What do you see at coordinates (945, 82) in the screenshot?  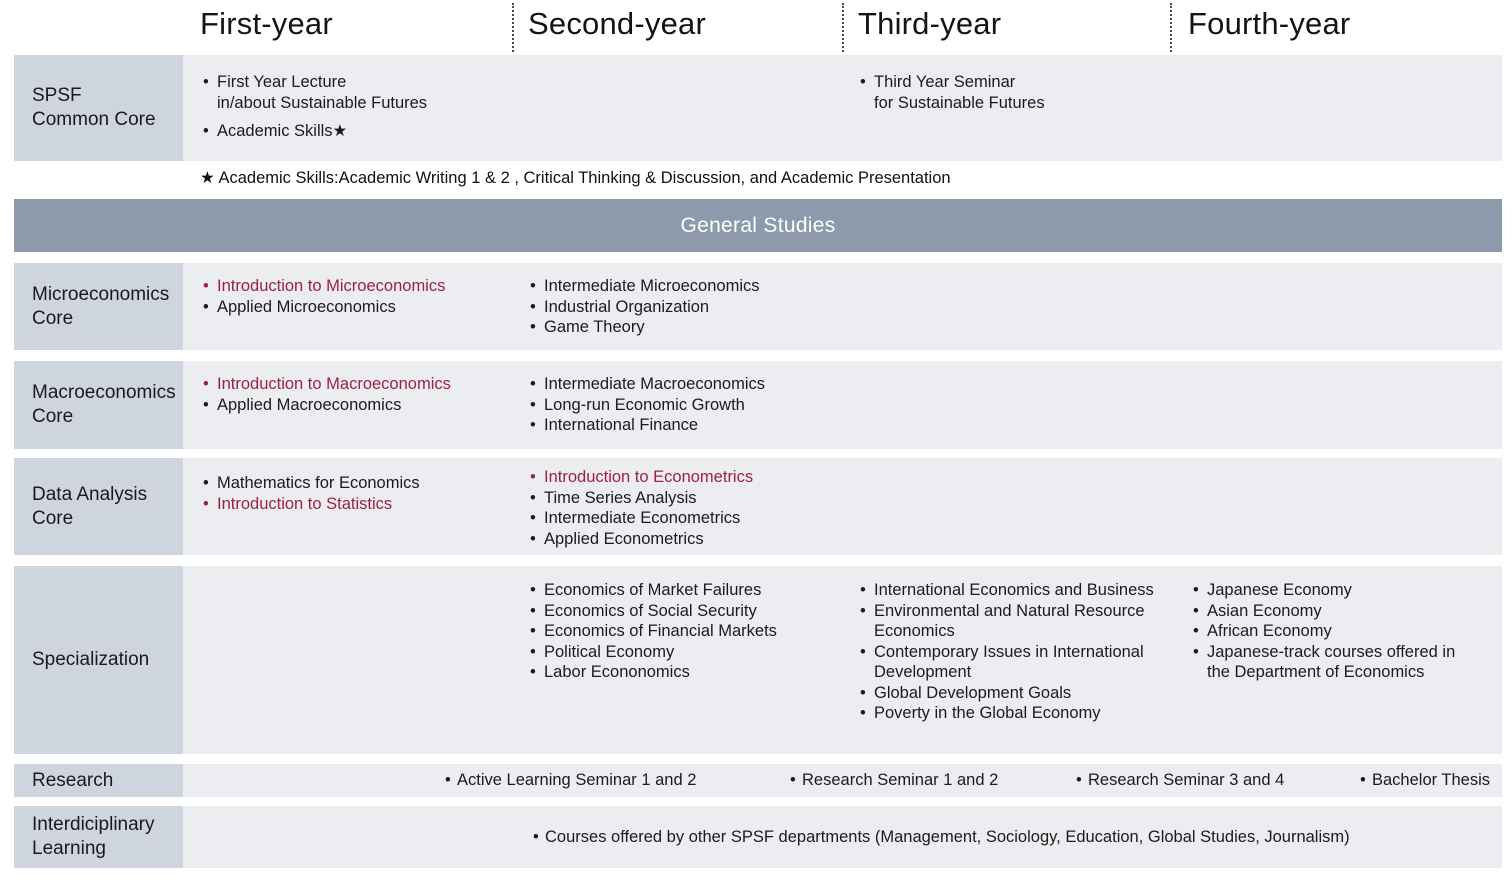 I see `course-item-line: Third Year Seminar` at bounding box center [945, 82].